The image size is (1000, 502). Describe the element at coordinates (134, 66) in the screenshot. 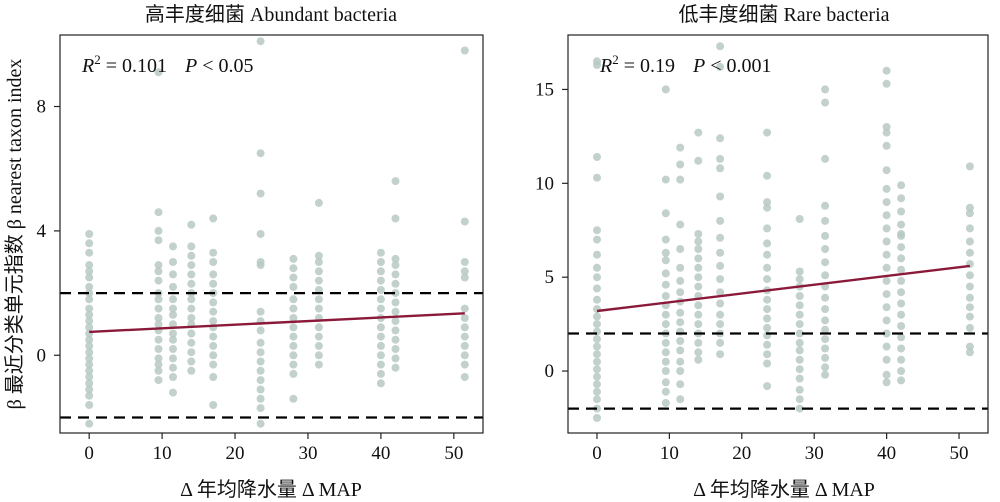

I see `abundant-r2-value: = 0.101` at that location.